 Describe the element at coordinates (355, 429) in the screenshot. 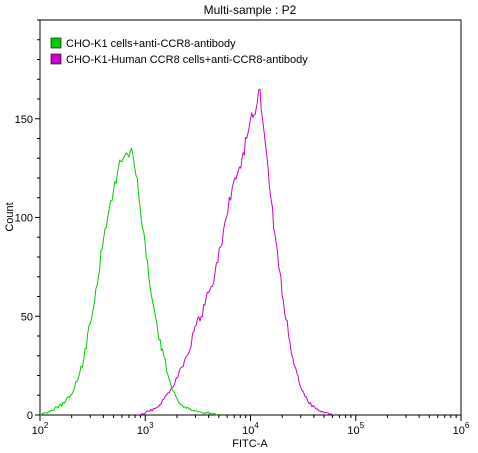

I see `x-tick-label-3: 10⁵` at that location.